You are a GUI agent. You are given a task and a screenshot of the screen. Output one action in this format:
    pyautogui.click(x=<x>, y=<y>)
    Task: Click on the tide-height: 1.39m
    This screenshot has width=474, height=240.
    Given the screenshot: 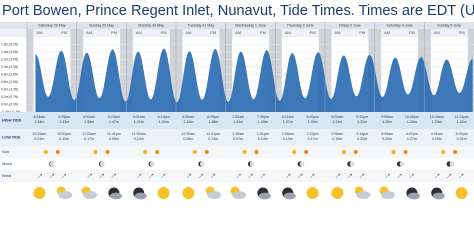 What is the action you would take?
    pyautogui.click(x=313, y=122)
    